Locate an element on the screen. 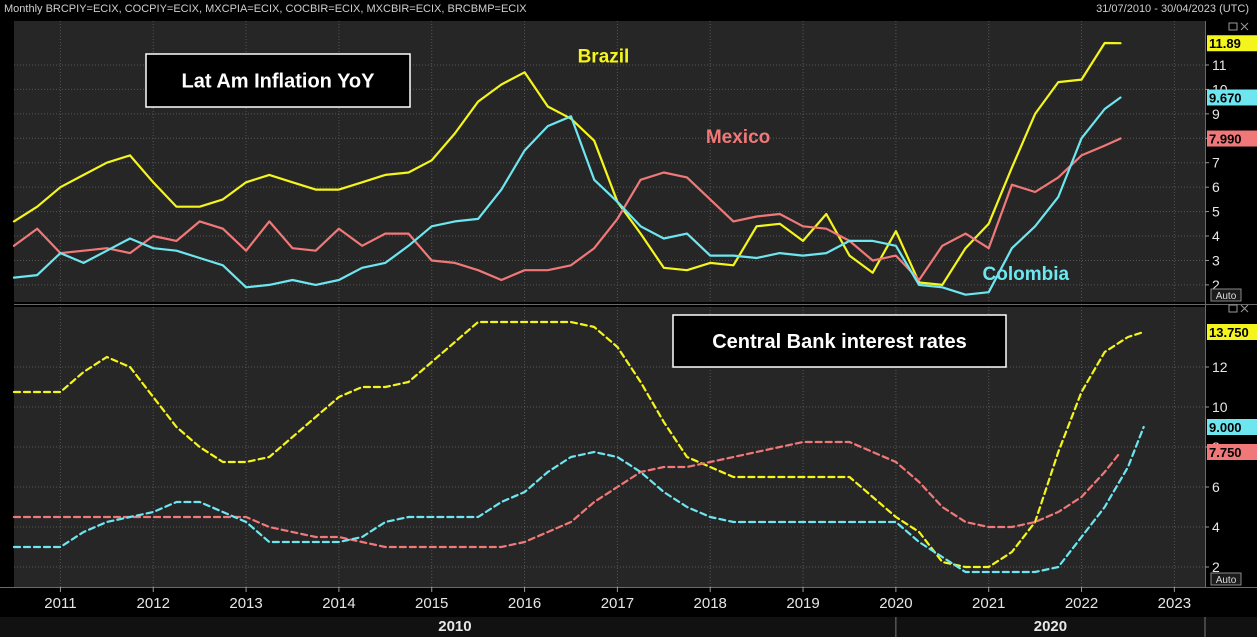  period-label: 2010 is located at coordinates (454, 626).